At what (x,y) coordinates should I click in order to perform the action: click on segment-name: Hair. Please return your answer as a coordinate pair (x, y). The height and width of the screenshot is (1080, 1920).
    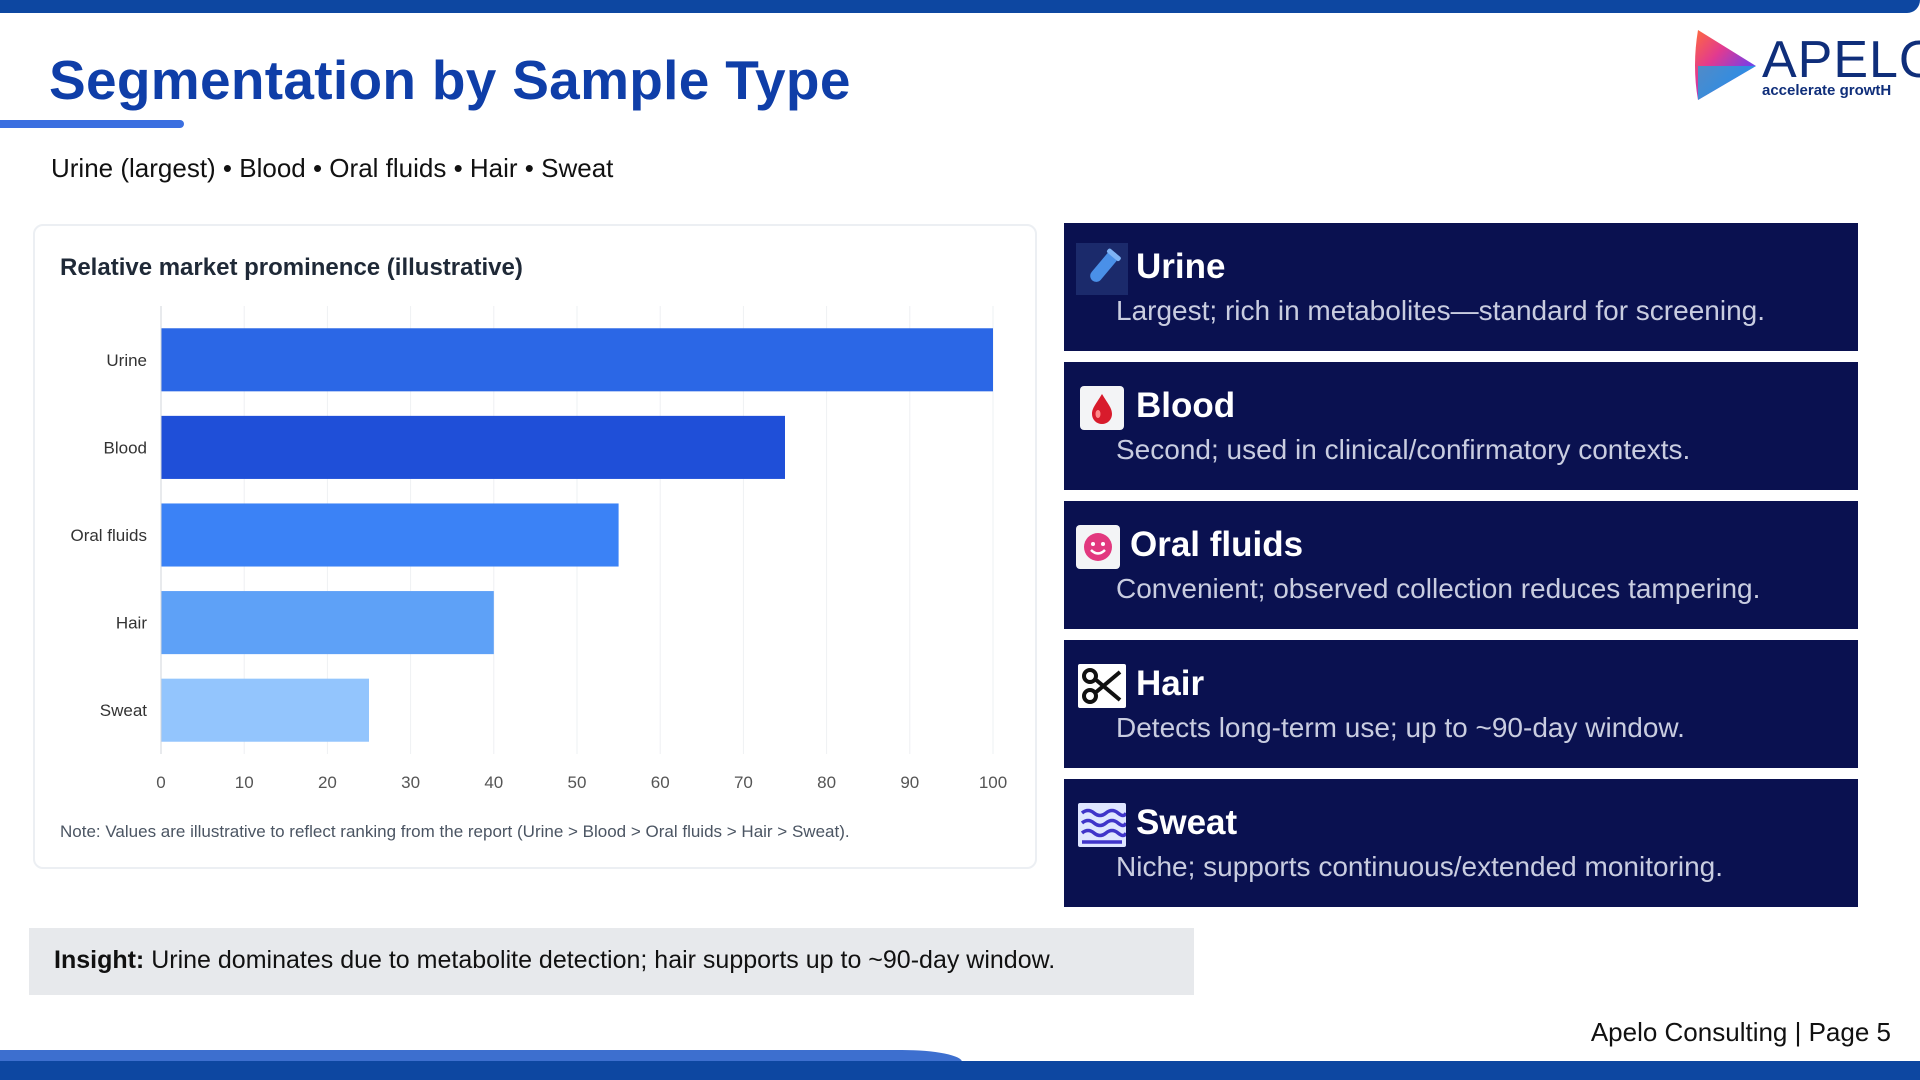
    Looking at the image, I should click on (1170, 683).